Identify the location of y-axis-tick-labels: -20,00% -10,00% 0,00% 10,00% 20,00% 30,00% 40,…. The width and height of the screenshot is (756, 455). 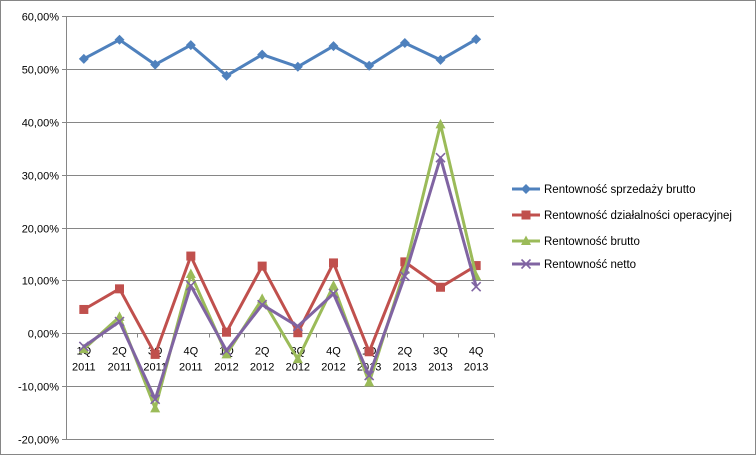
(38, 229).